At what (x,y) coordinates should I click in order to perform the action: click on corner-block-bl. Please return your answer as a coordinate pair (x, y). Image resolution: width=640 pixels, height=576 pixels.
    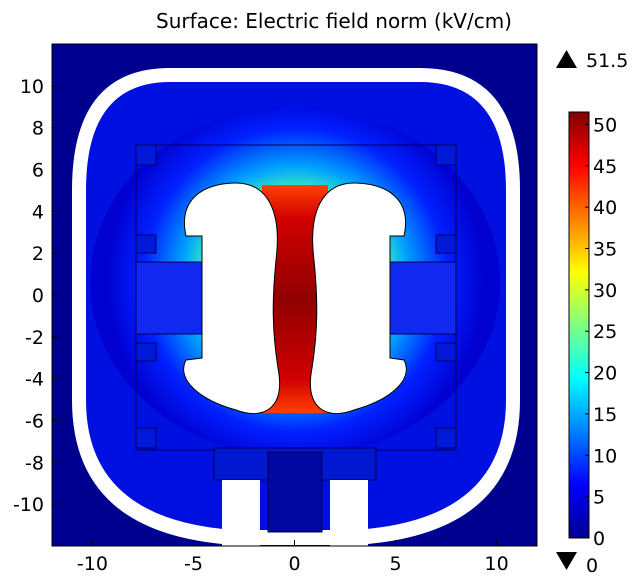
    Looking at the image, I should click on (146, 438).